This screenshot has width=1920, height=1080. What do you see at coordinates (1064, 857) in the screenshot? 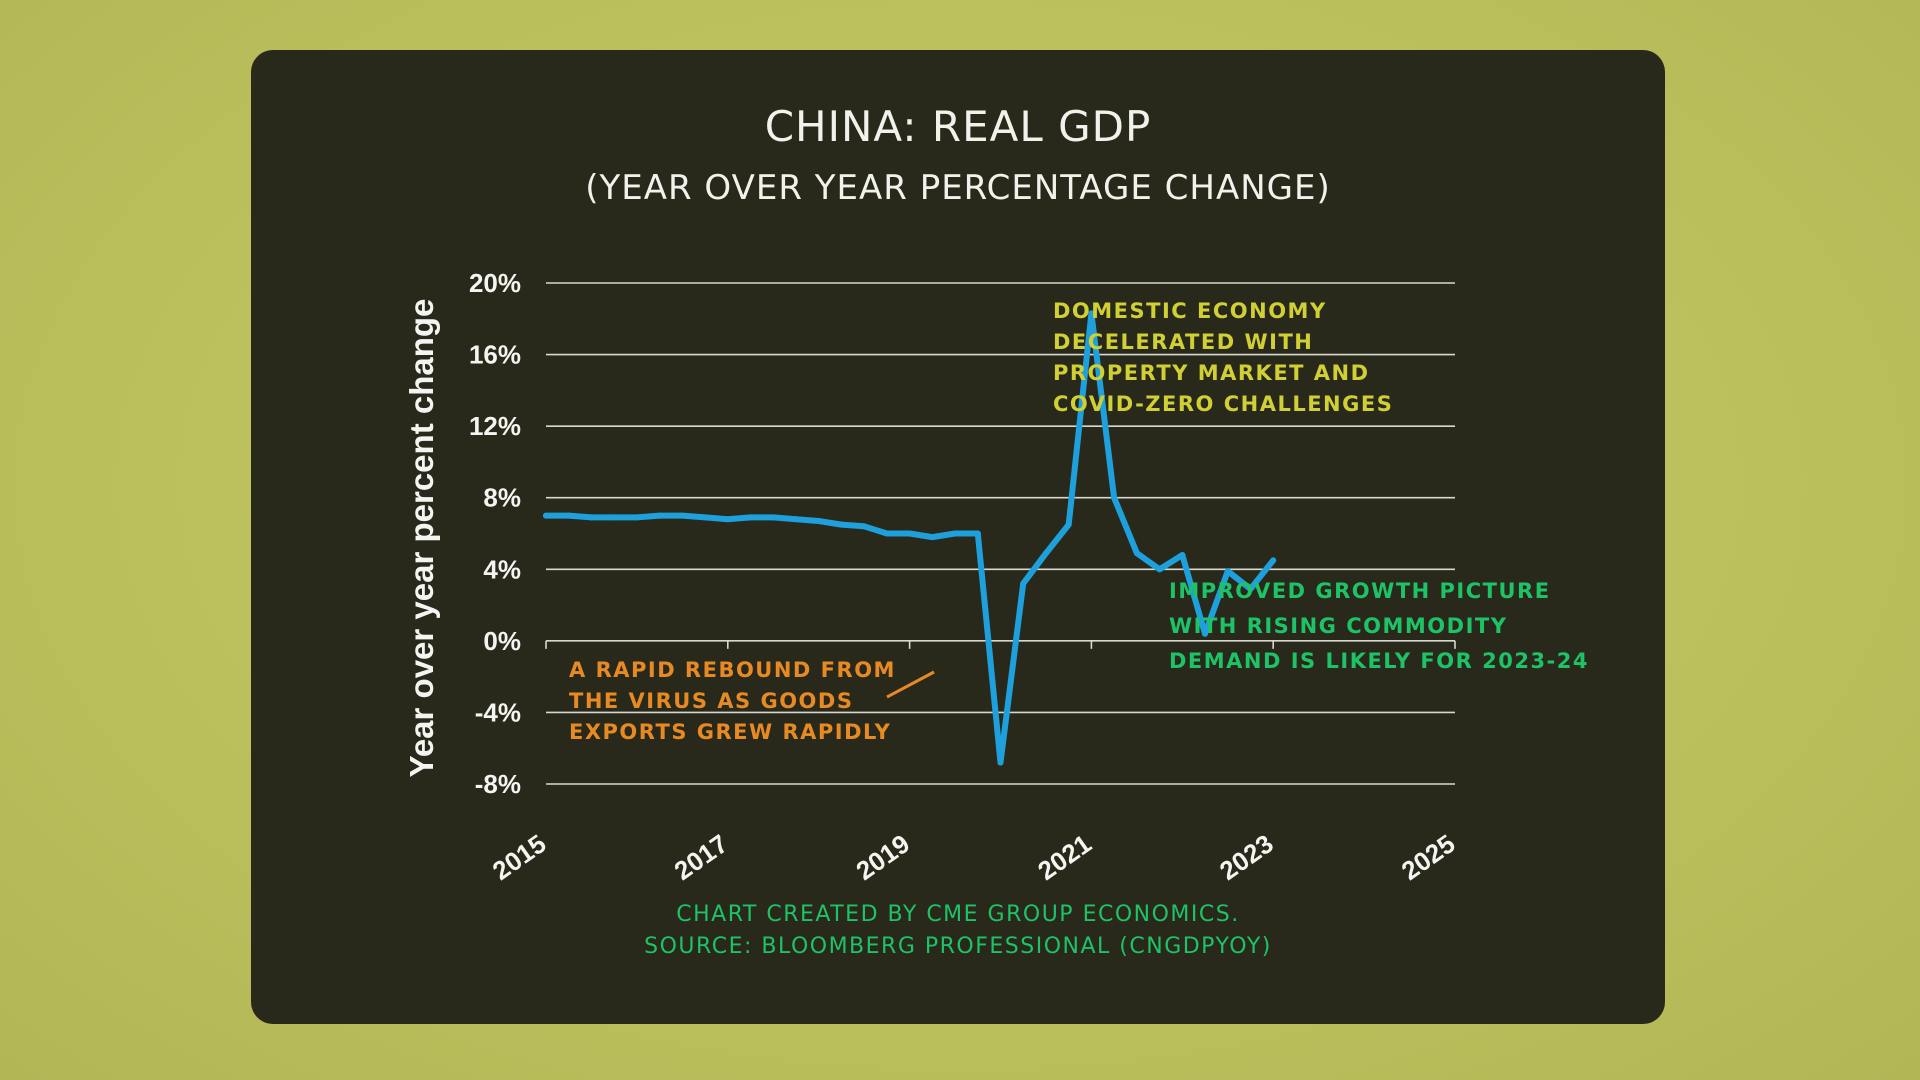
I see `x-tick-label: 2021` at bounding box center [1064, 857].